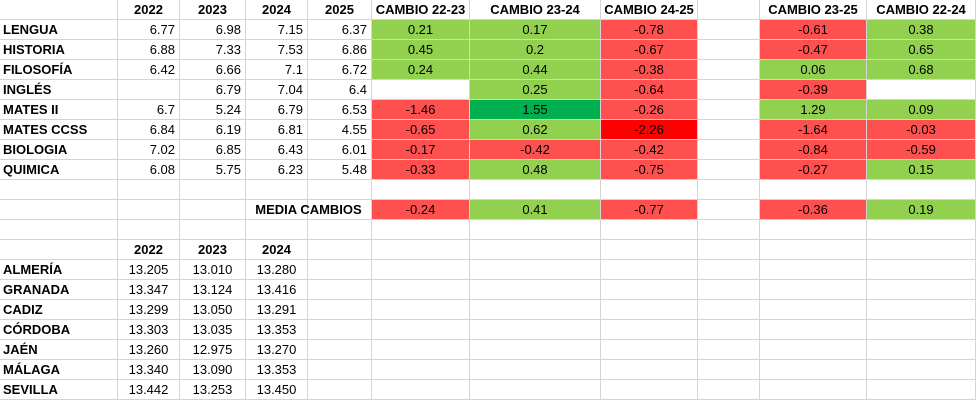  Describe the element at coordinates (59, 110) in the screenshot. I see `subject-name: MATES II` at that location.